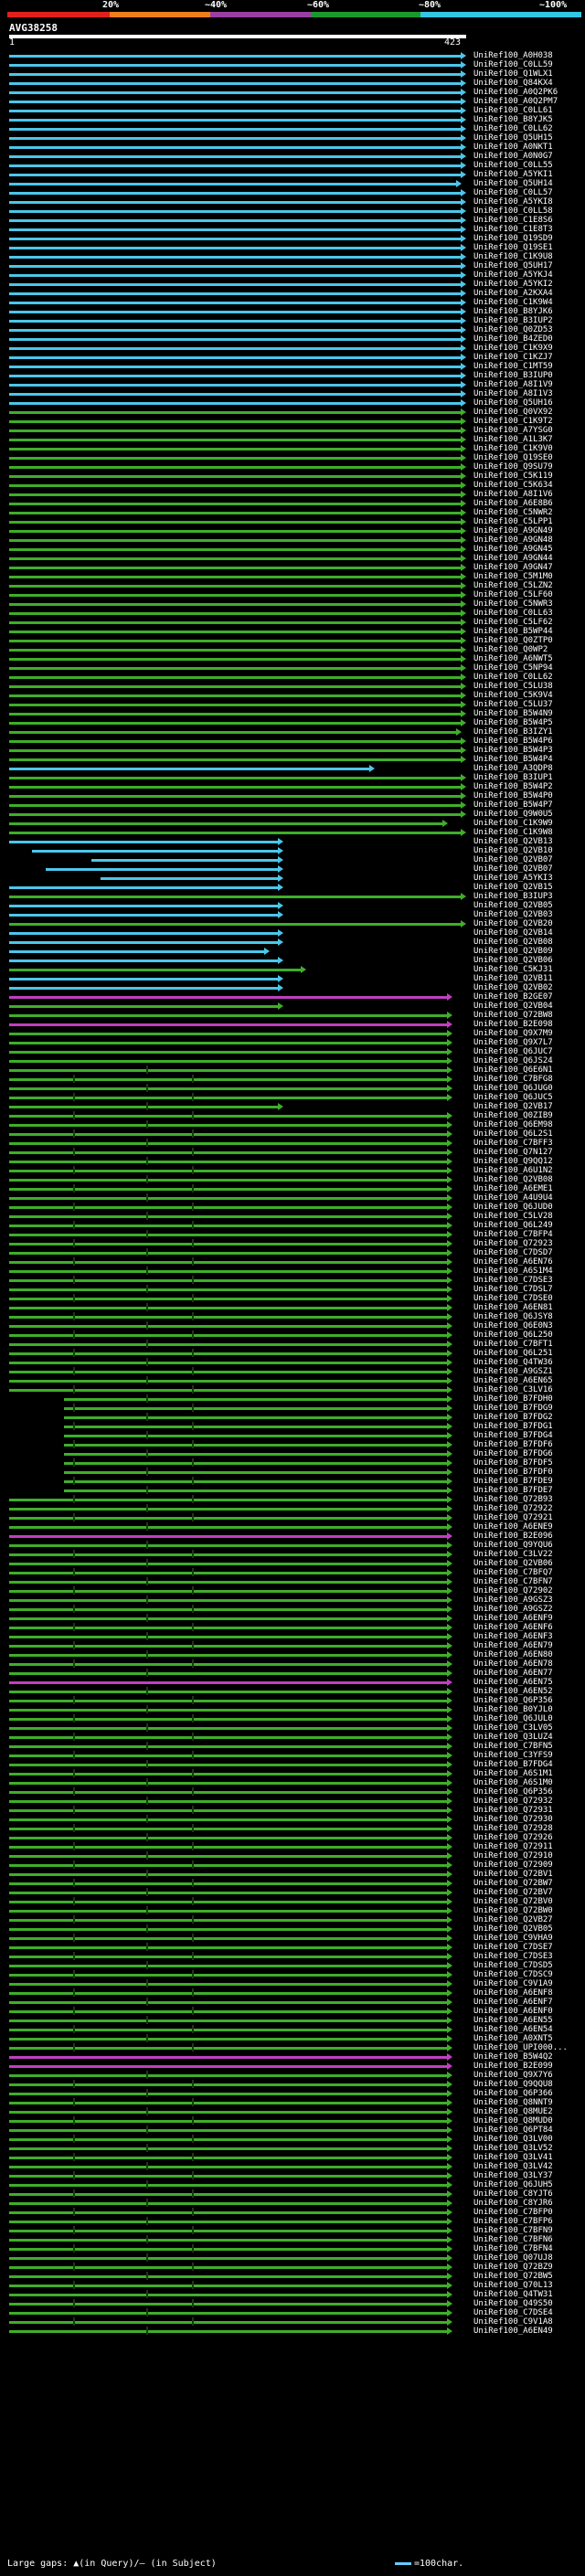  I want to click on hit-label: UniRef100_C9V1A8, so click(513, 2322).